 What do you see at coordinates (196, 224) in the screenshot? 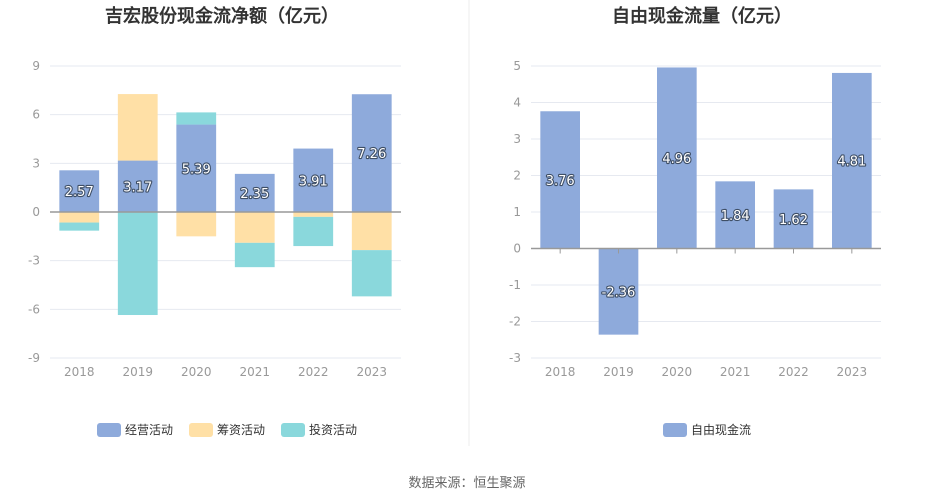
I see `bar-2020-s1` at bounding box center [196, 224].